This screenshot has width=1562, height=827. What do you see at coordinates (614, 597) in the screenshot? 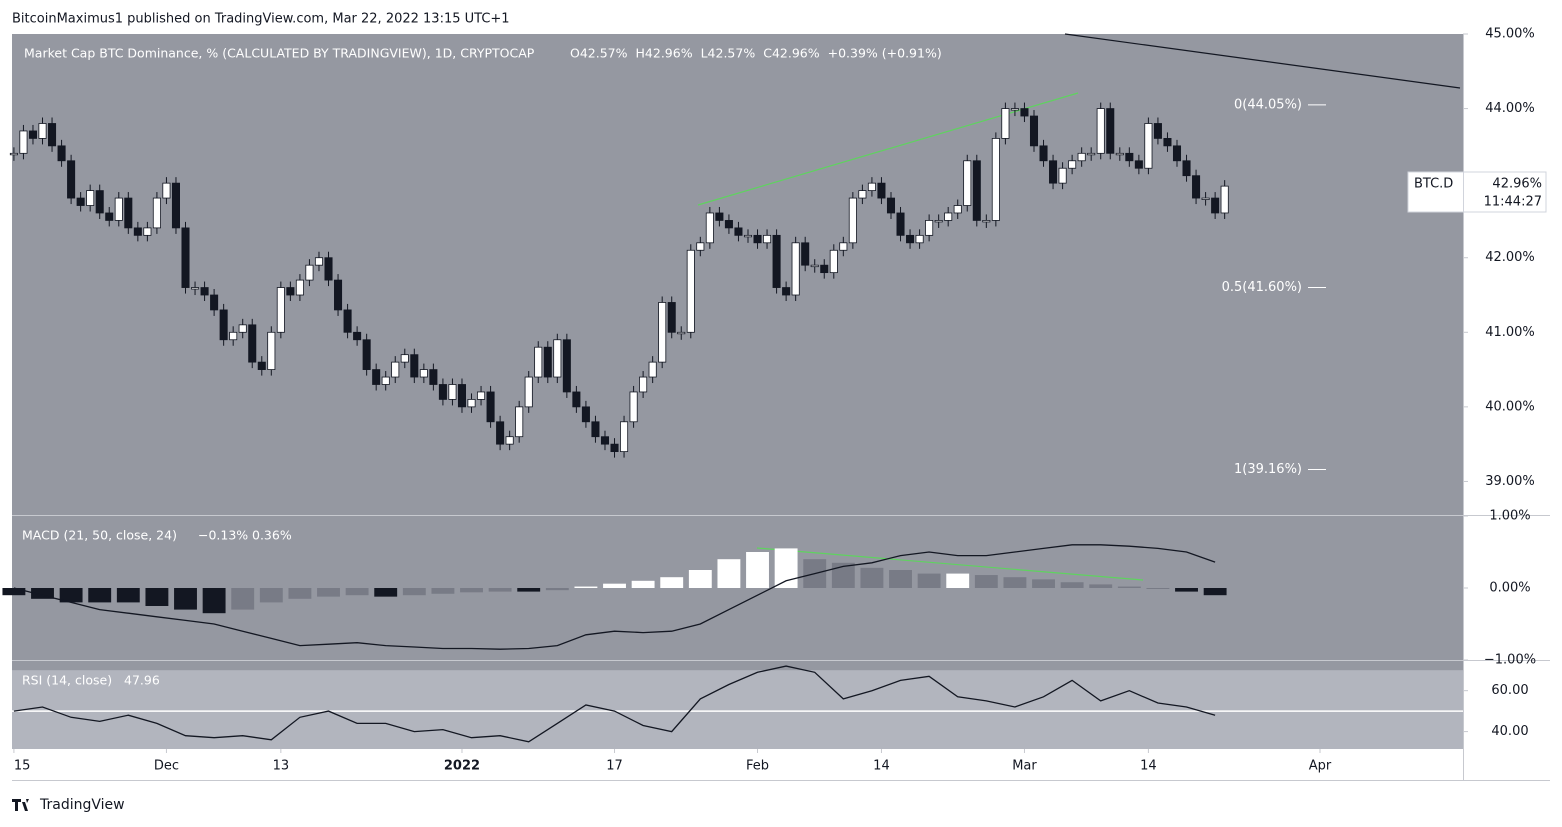
I see `macd-line` at bounding box center [614, 597].